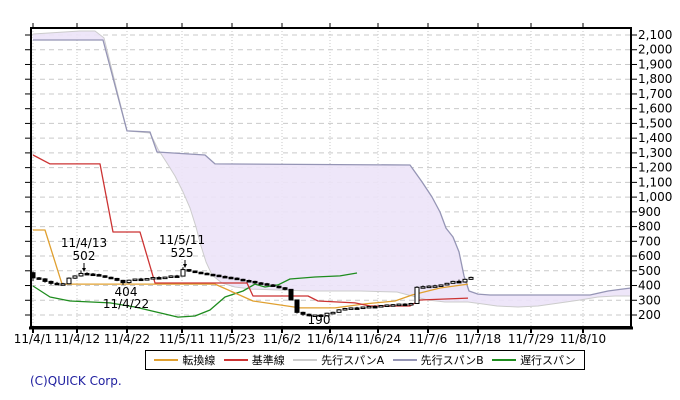 This screenshot has width=680, height=400. Describe the element at coordinates (655, 123) in the screenshot. I see `y-axis-tick-label: 1,500` at that location.